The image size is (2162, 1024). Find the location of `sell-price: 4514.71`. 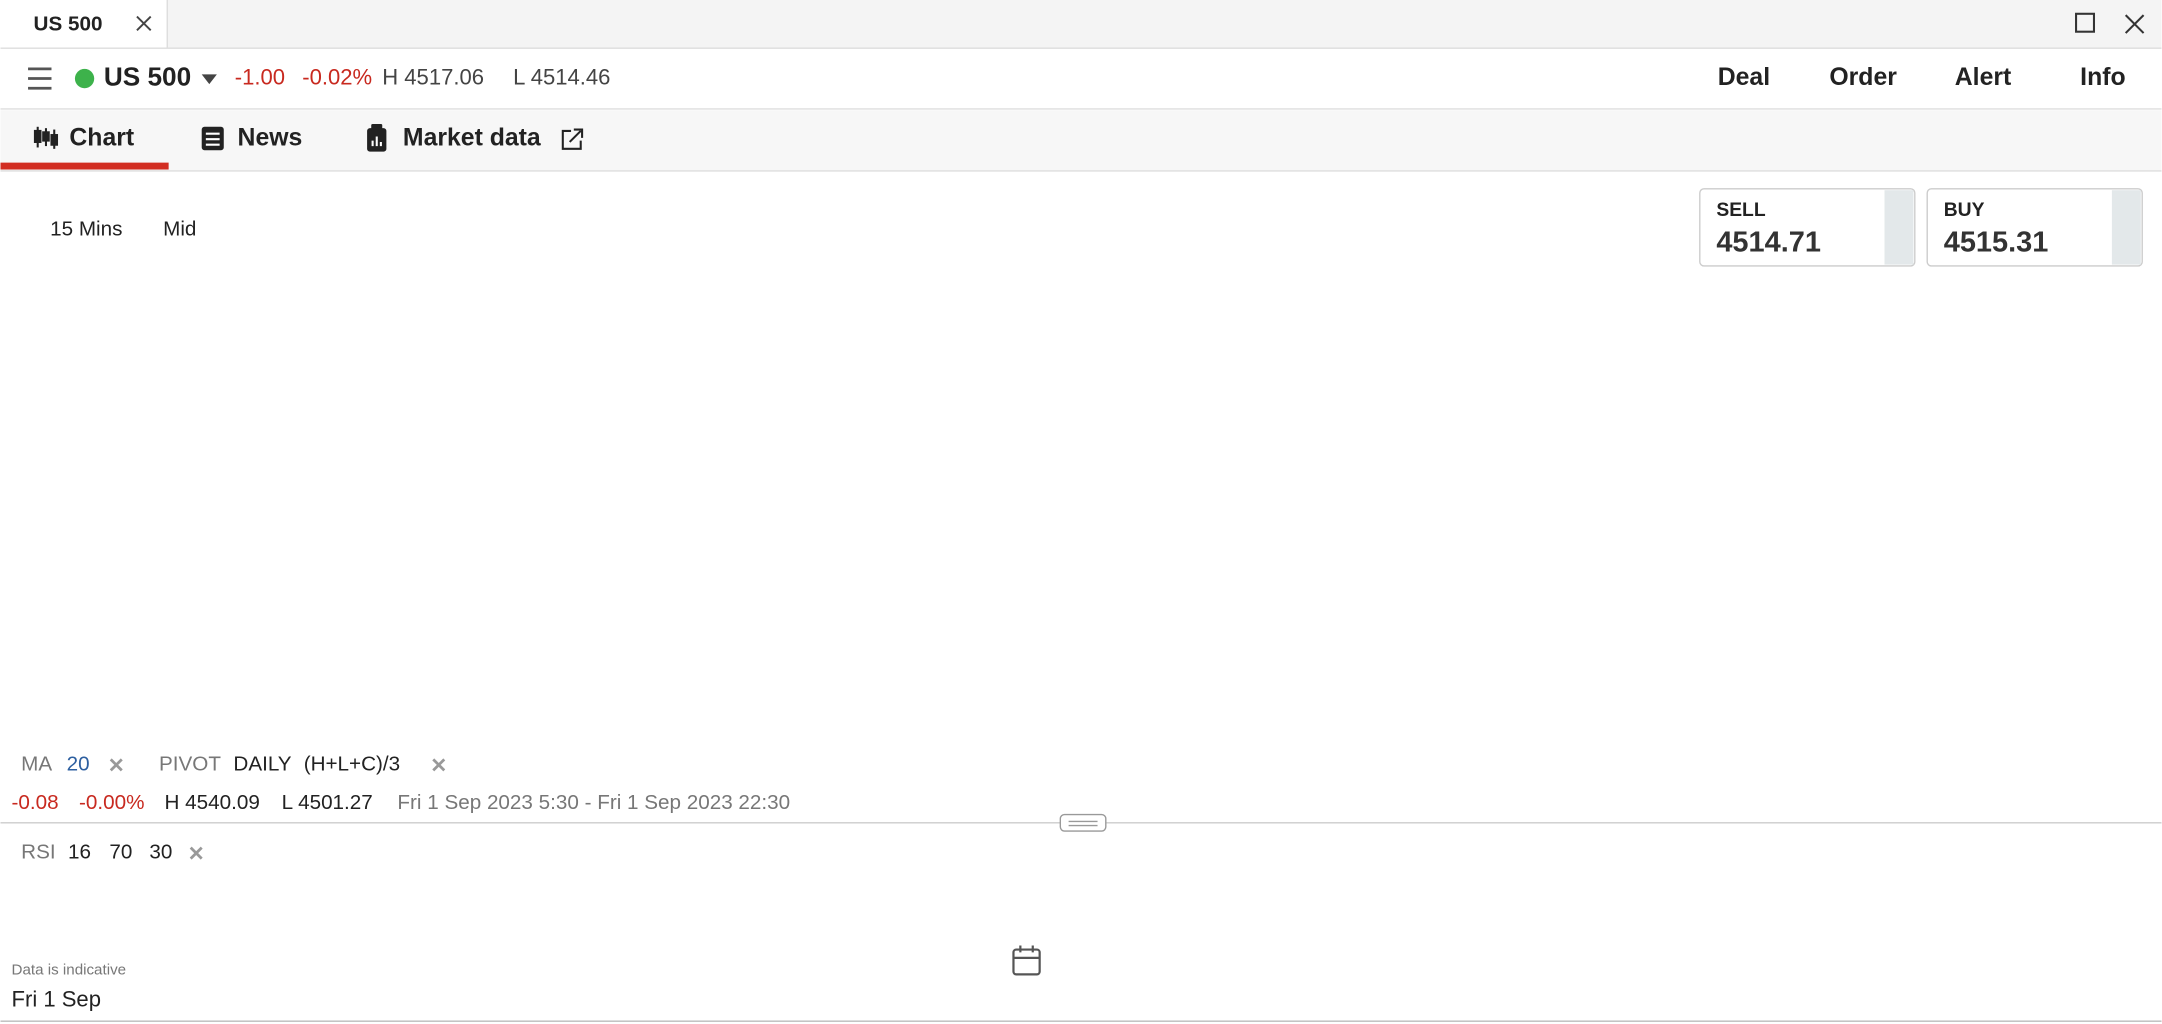

sell-price: 4514.71 is located at coordinates (1768, 243).